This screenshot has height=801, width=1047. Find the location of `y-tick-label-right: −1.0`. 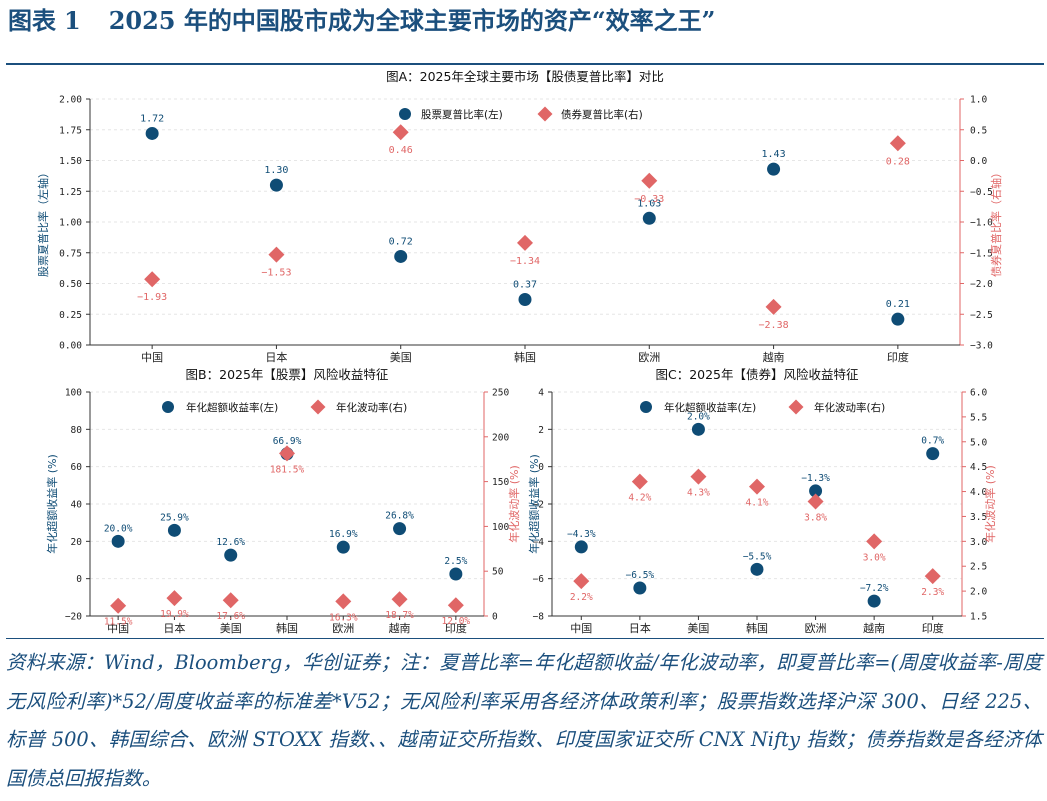

y-tick-label-right: −1.0 is located at coordinates (981, 223).